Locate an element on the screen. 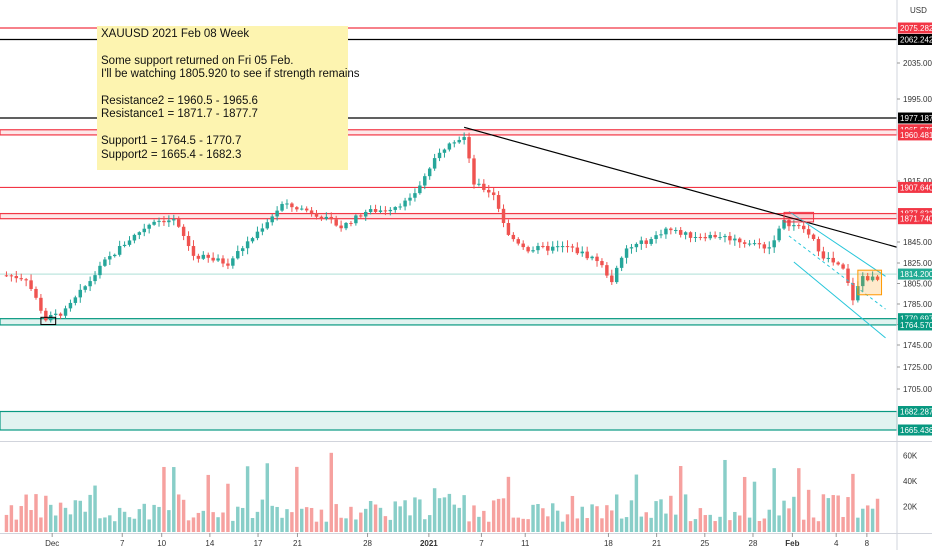  price-tag: 2075.282 is located at coordinates (915, 28).